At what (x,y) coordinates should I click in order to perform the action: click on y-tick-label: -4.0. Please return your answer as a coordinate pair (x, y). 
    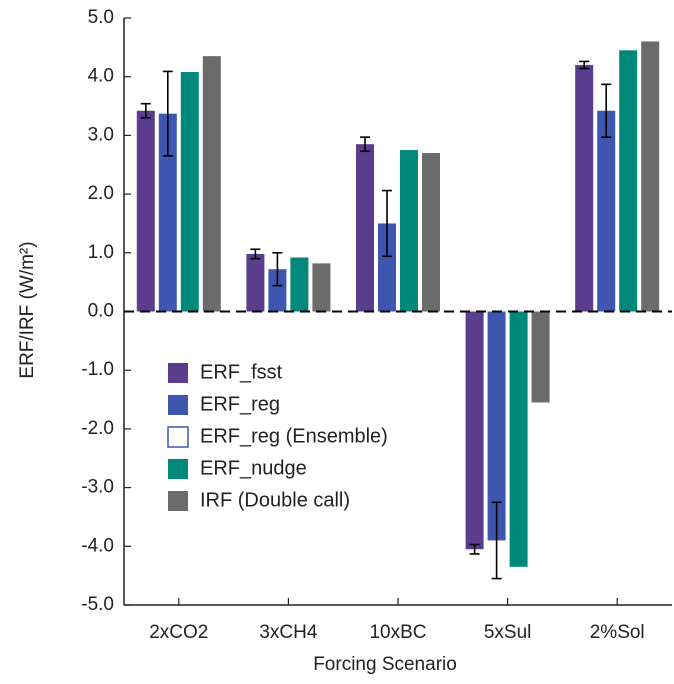
    Looking at the image, I should click on (97, 545).